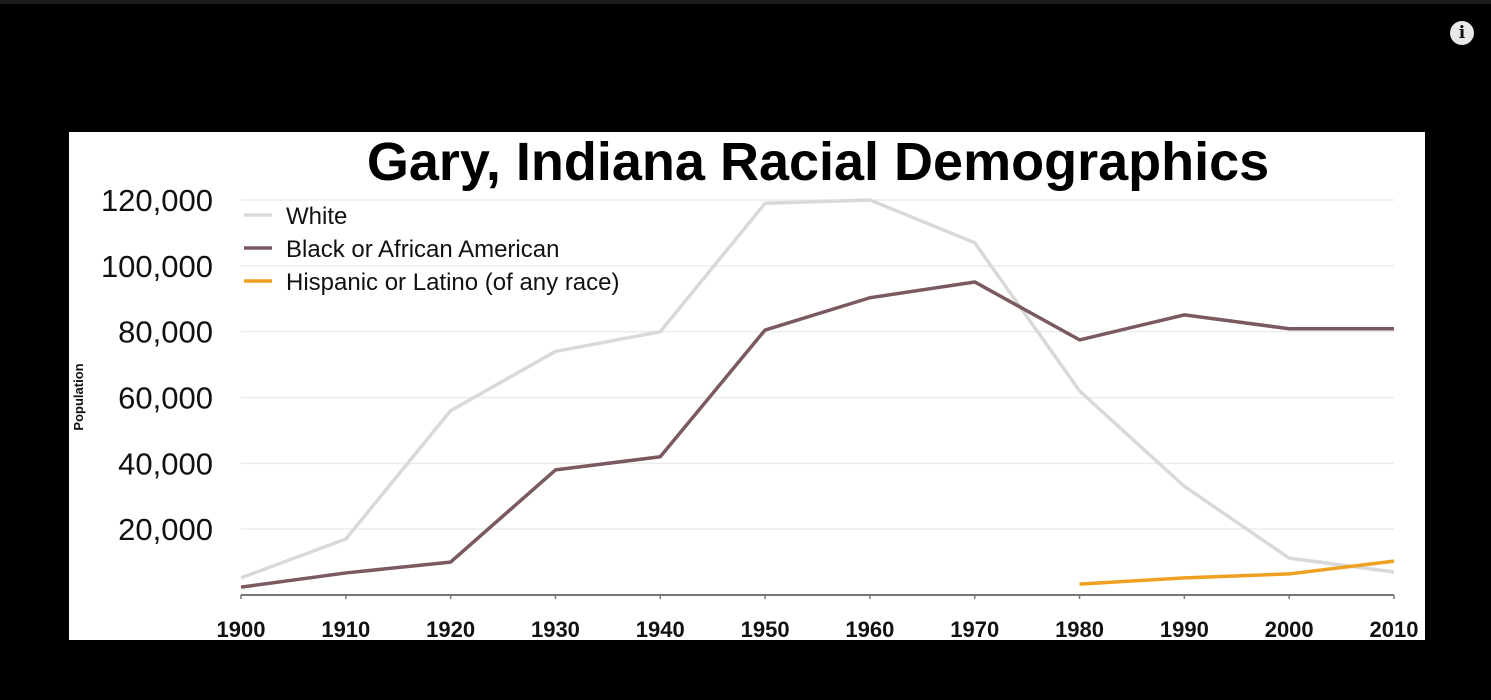 The height and width of the screenshot is (700, 1491). I want to click on x-tick-label: 1970, so click(974, 629).